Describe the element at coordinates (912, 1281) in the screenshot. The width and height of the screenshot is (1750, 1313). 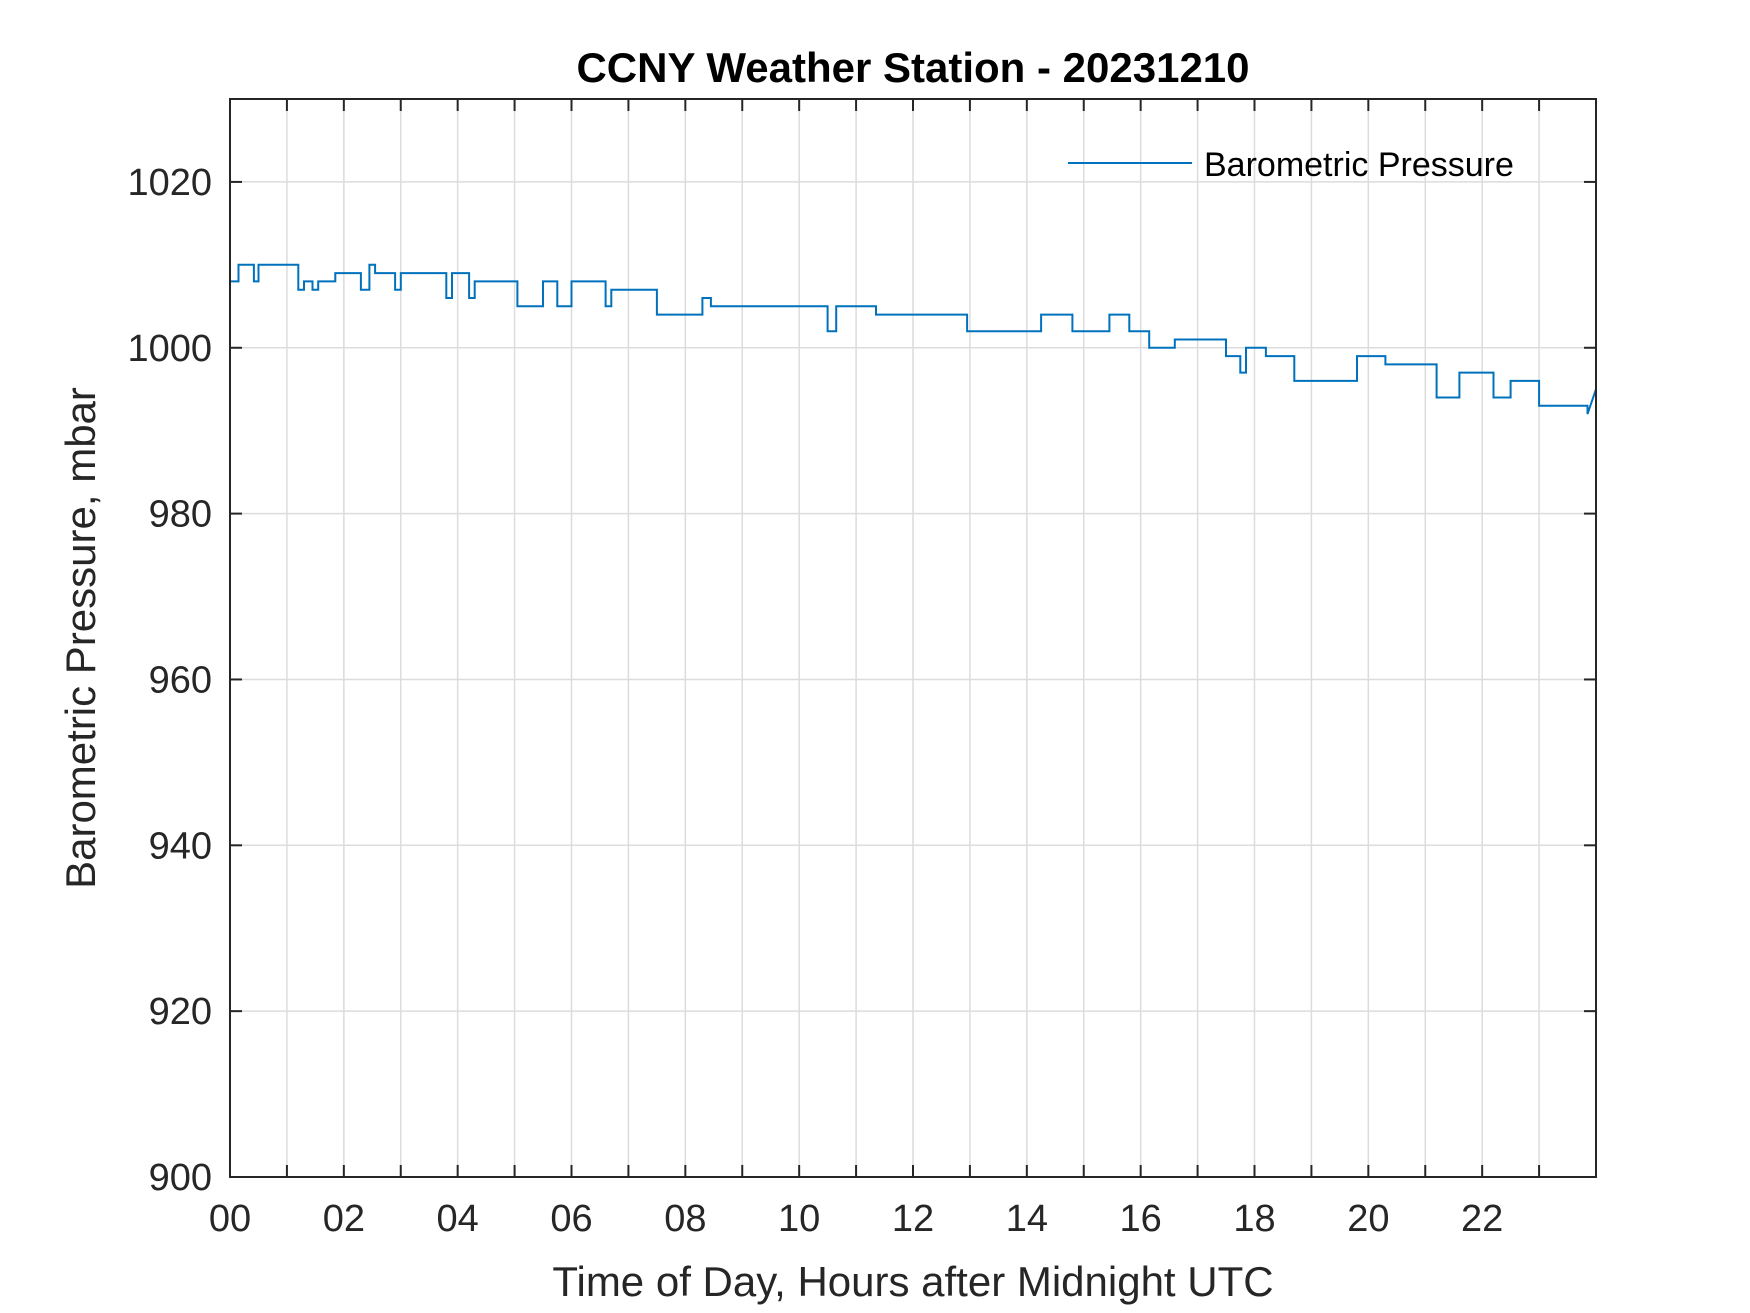
I see `x-axis-label: Time of Day, Hours after Midnight UTC` at that location.